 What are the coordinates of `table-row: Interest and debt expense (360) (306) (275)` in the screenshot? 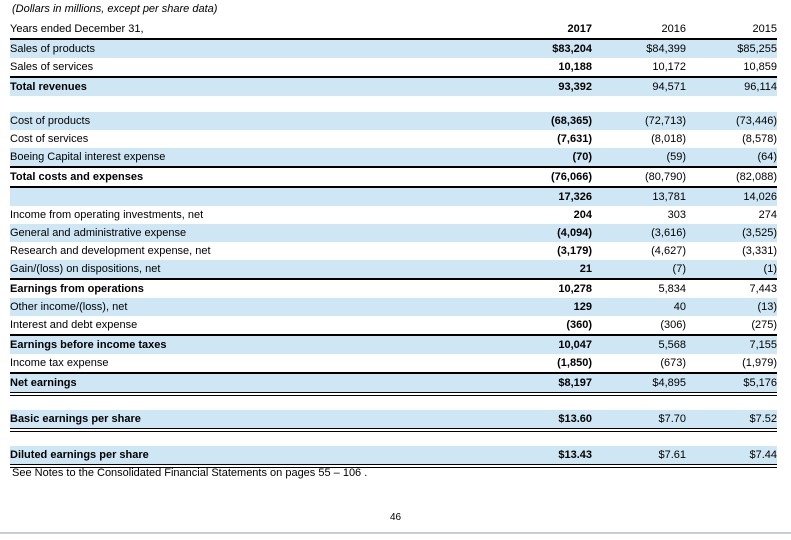 It's located at (393, 325).